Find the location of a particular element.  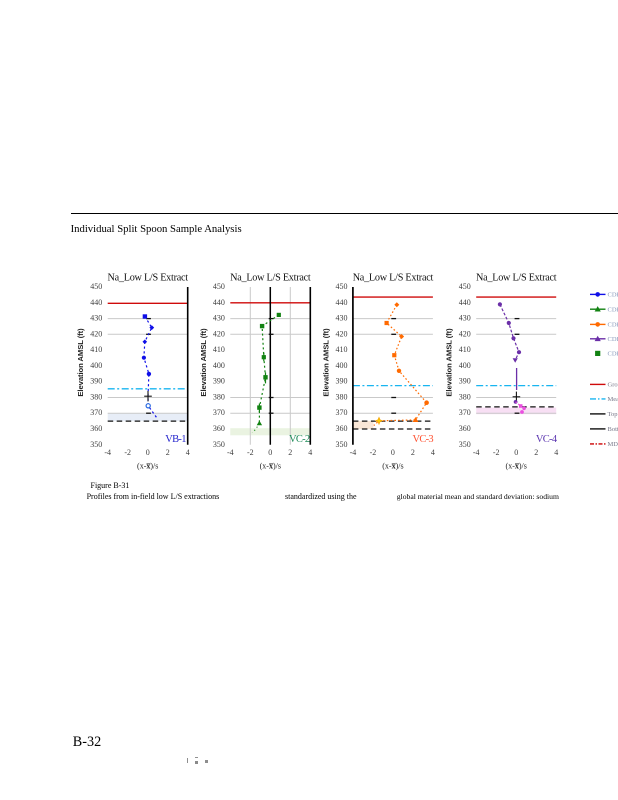

svg-text: VC-3 is located at coordinates (422, 439).